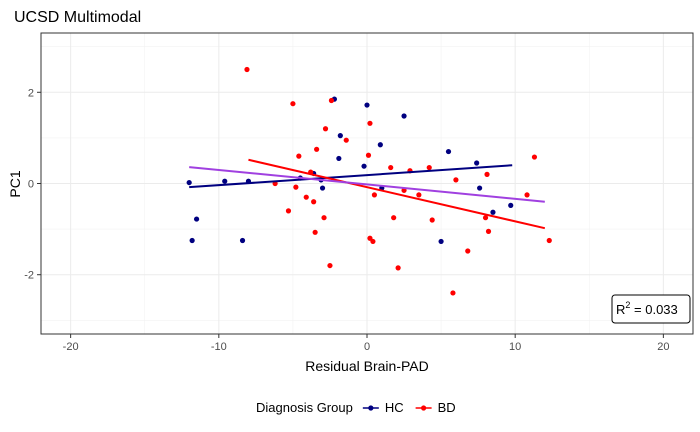 The height and width of the screenshot is (432, 700). Describe the element at coordinates (447, 407) in the screenshot. I see `legend-label-bd: BD` at that location.